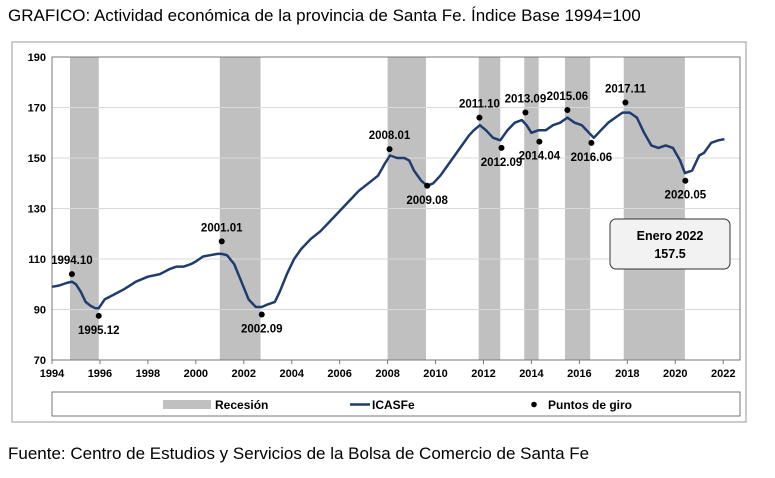 This screenshot has width=775, height=478. I want to click on legend-point-label: Puntos de giro, so click(590, 405).